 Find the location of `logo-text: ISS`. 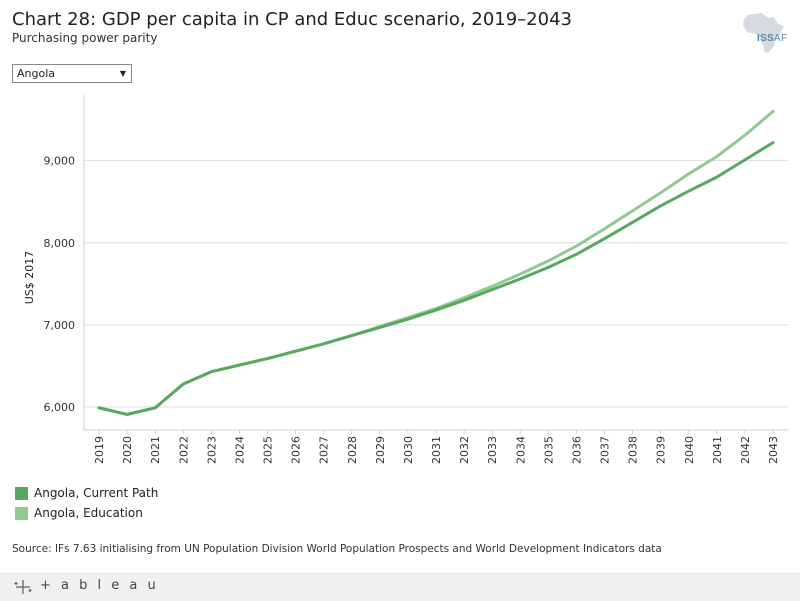

logo-text: ISS is located at coordinates (766, 38).